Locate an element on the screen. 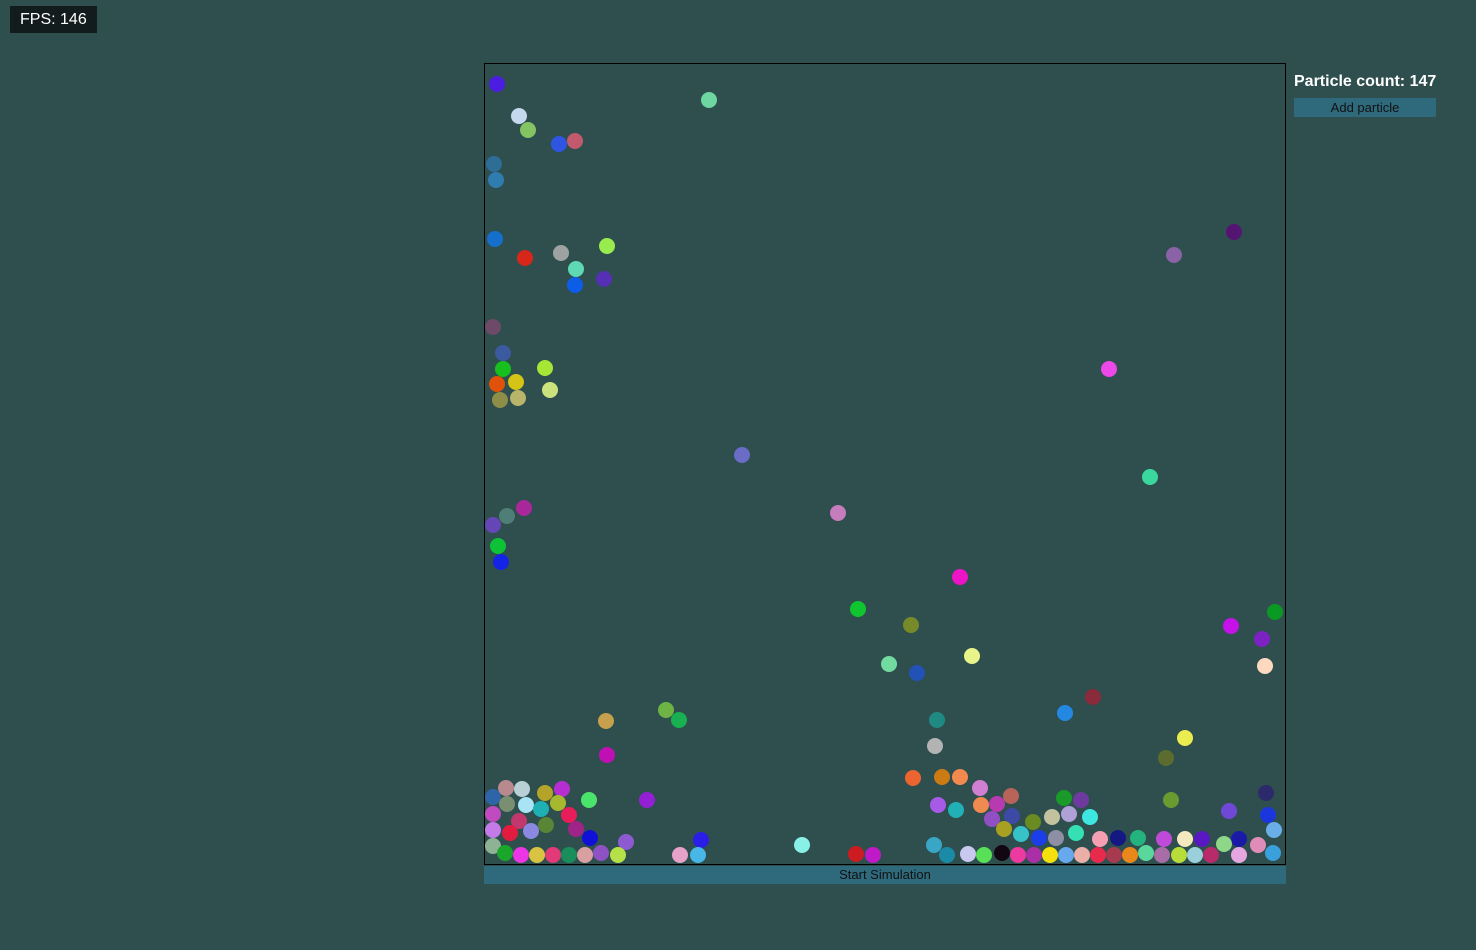 This screenshot has height=950, width=1476. fps-label: FPS: is located at coordinates (38, 19).